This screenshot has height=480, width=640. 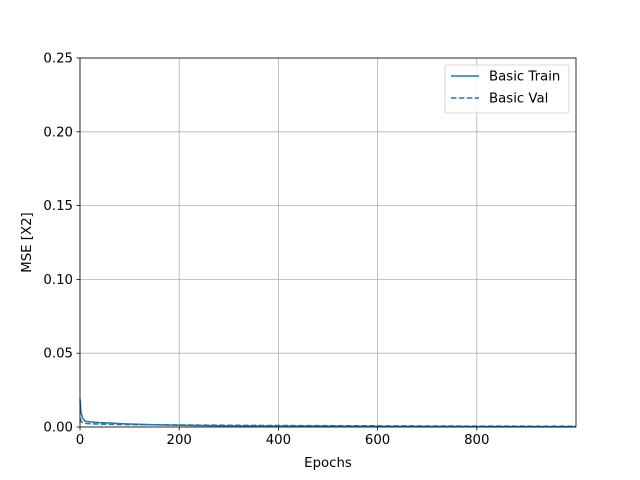 What do you see at coordinates (377, 440) in the screenshot?
I see `x-tick-label: 600` at bounding box center [377, 440].